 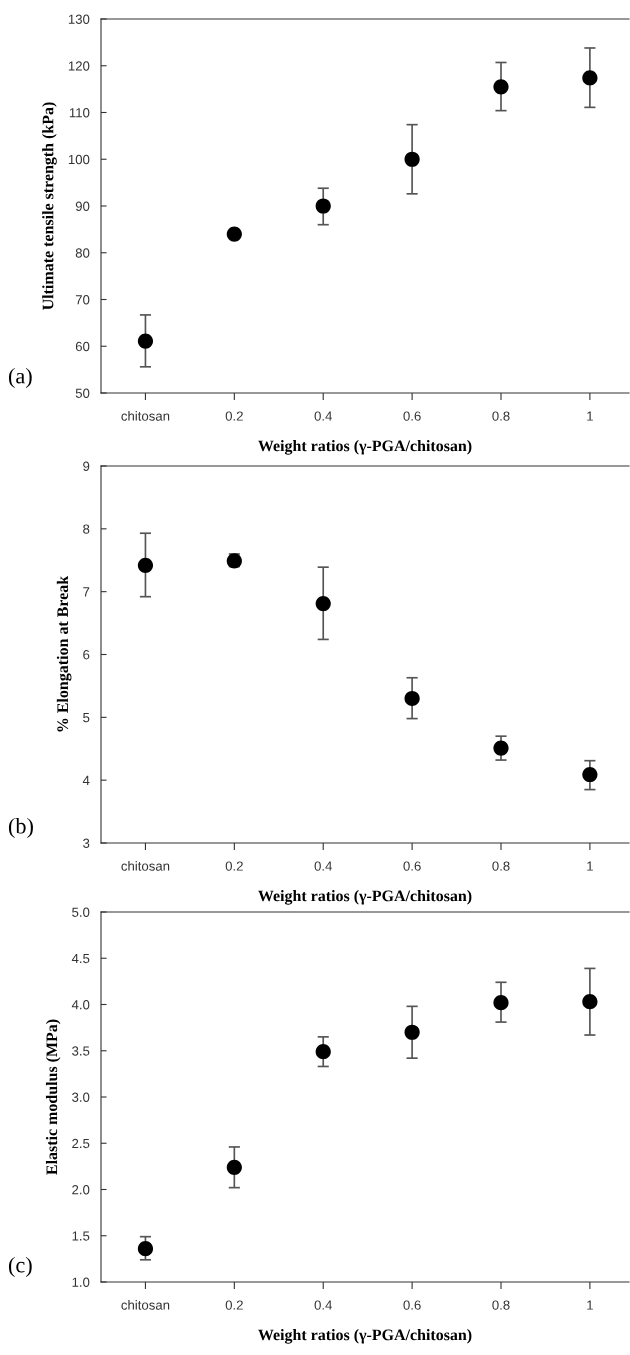 I want to click on y-tick-label: 6, so click(x=86, y=655).